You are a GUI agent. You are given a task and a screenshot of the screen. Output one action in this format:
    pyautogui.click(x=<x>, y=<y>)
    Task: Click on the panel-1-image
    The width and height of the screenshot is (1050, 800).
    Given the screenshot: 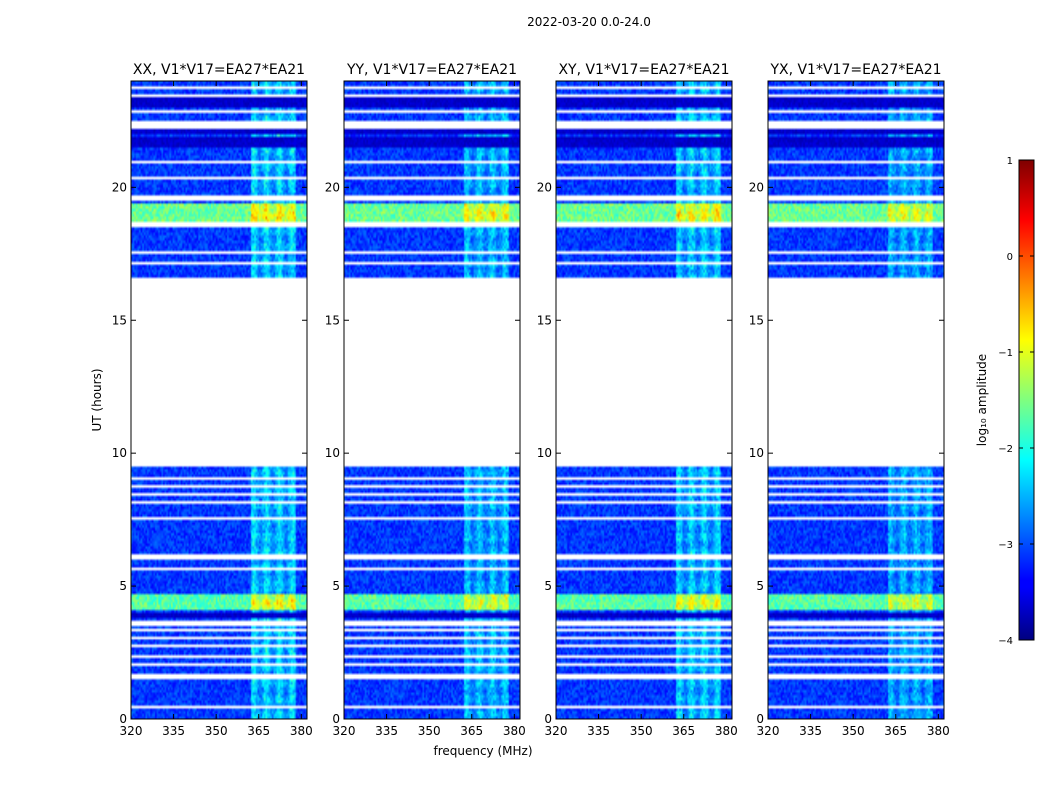 What is the action you would take?
    pyautogui.click(x=219, y=400)
    